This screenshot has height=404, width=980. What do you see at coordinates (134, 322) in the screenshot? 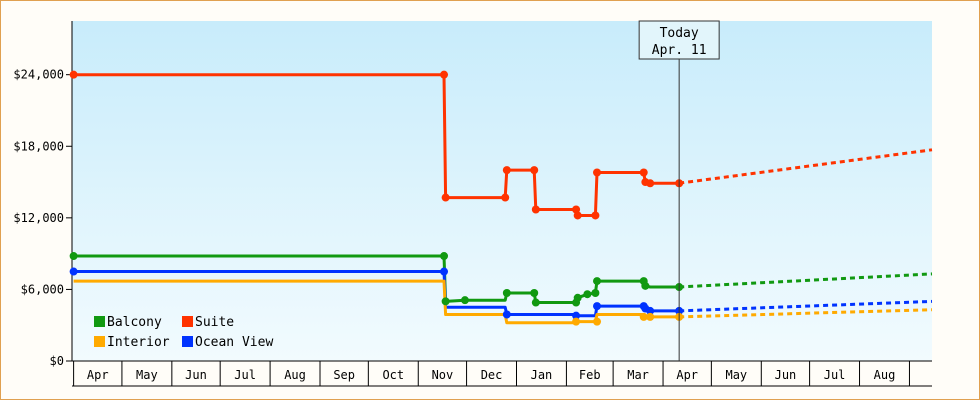
I see `legend-label-balcony: Balcony` at bounding box center [134, 322].